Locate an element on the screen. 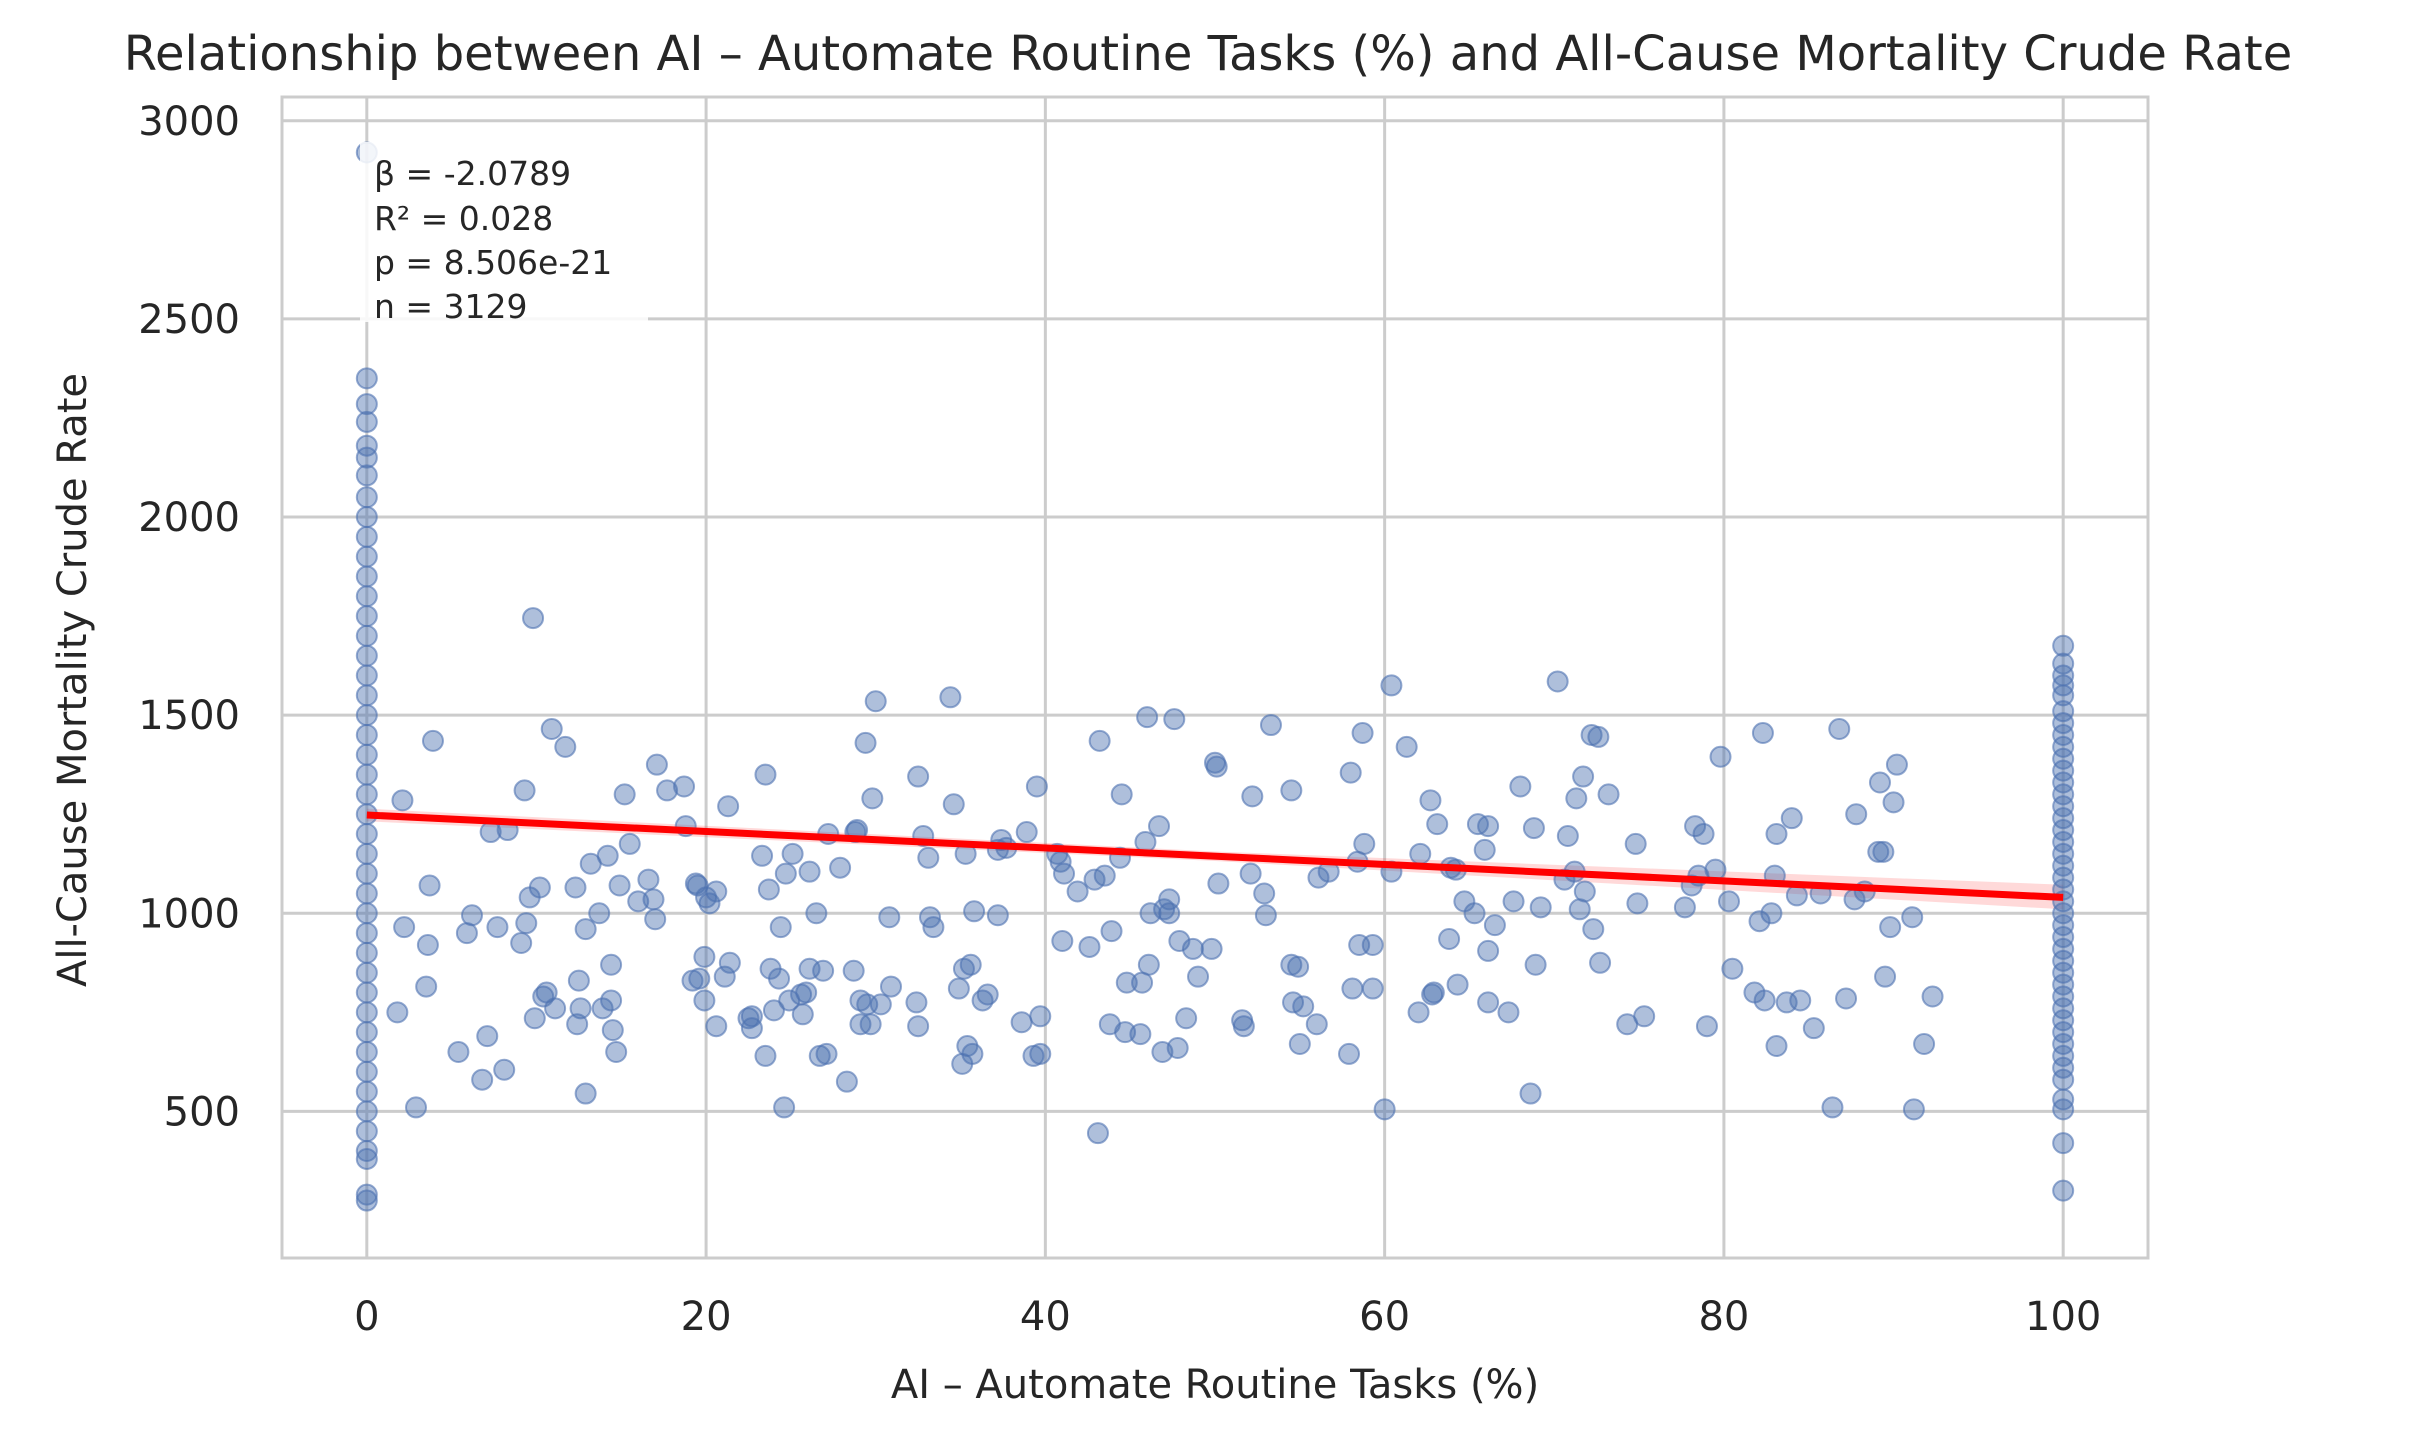 The width and height of the screenshot is (2417, 1437). stats-r-squared: R² = 0.028 is located at coordinates (463, 218).